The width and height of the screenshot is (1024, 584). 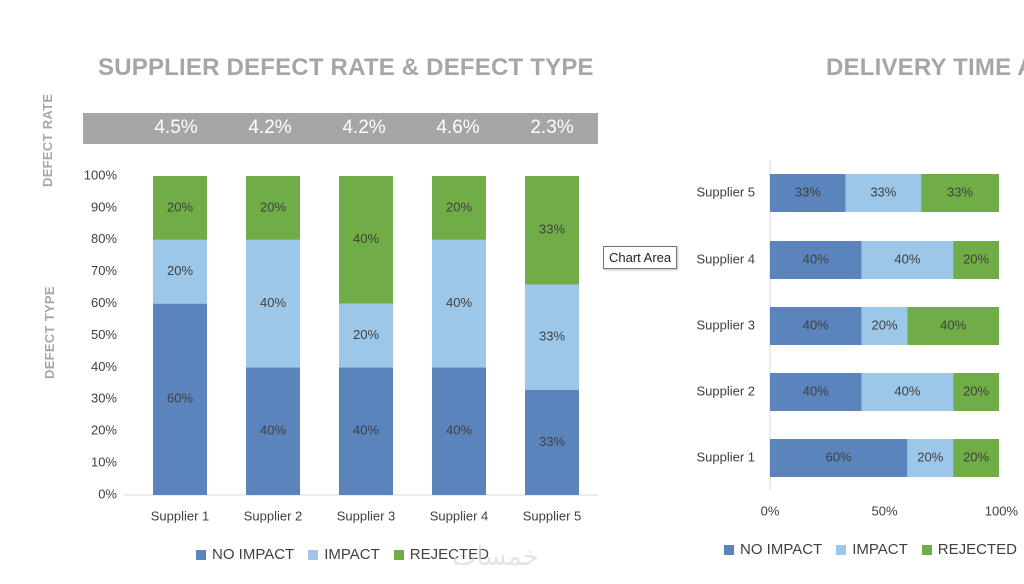 What do you see at coordinates (104, 238) in the screenshot?
I see `y-tick-label: 80%` at bounding box center [104, 238].